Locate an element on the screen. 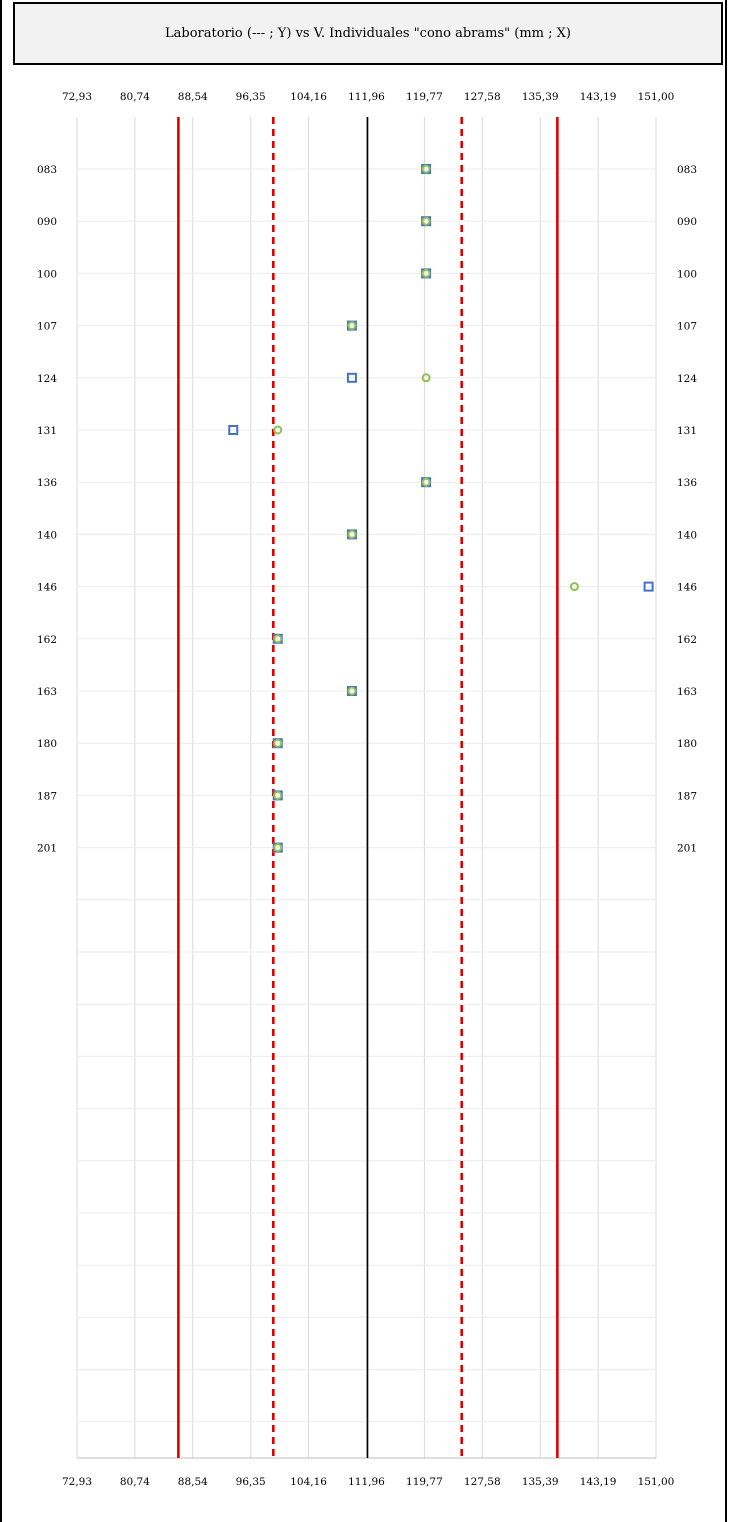 The image size is (729, 1522). x-tick-label-bottom: 111,96 is located at coordinates (366, 1482).